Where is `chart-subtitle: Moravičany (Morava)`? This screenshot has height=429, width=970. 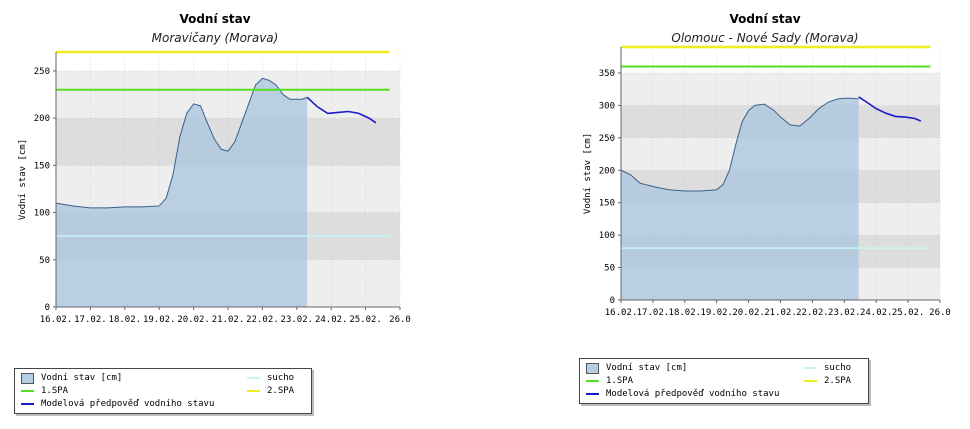 chart-subtitle: Moravičany (Morava) is located at coordinates (215, 38).